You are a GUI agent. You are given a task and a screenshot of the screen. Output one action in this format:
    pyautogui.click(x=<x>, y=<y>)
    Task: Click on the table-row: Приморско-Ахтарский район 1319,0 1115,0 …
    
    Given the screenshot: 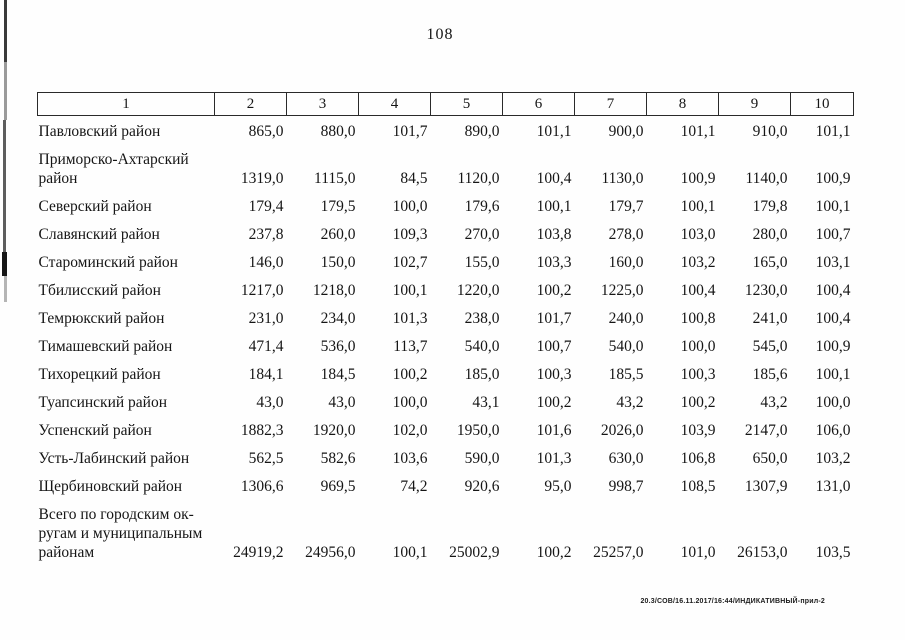 What is the action you would take?
    pyautogui.click(x=446, y=169)
    